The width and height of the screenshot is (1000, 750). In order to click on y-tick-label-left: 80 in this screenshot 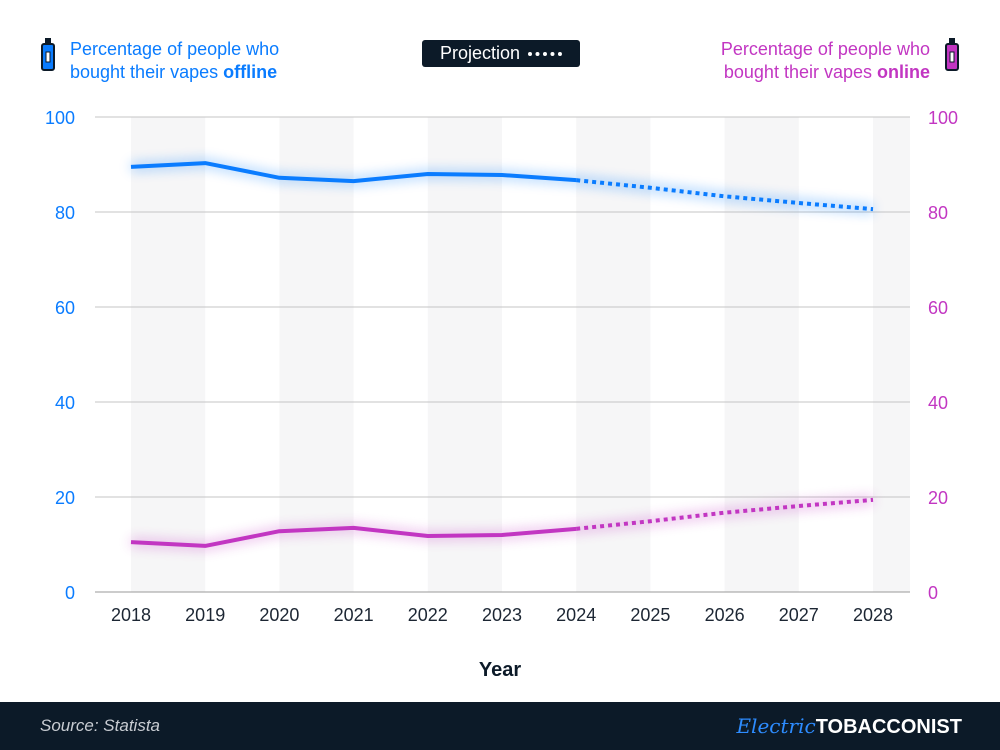, I will do `click(65, 213)`.